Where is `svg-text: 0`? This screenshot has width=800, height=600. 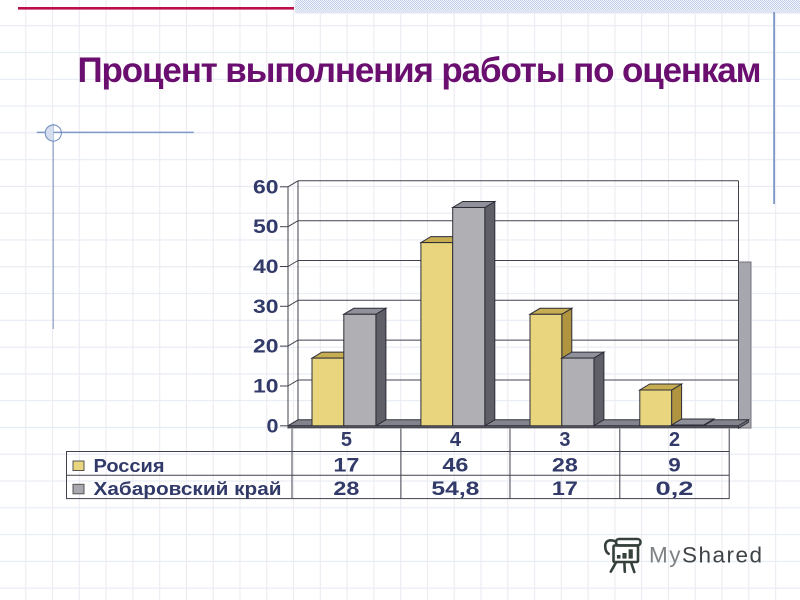 svg-text: 0 is located at coordinates (273, 426).